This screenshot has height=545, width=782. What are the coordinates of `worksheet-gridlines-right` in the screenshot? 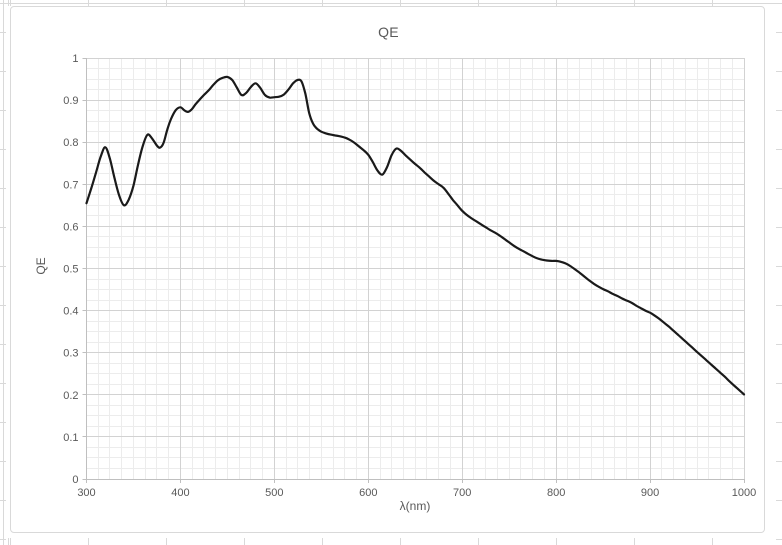 It's located at (779, 272).